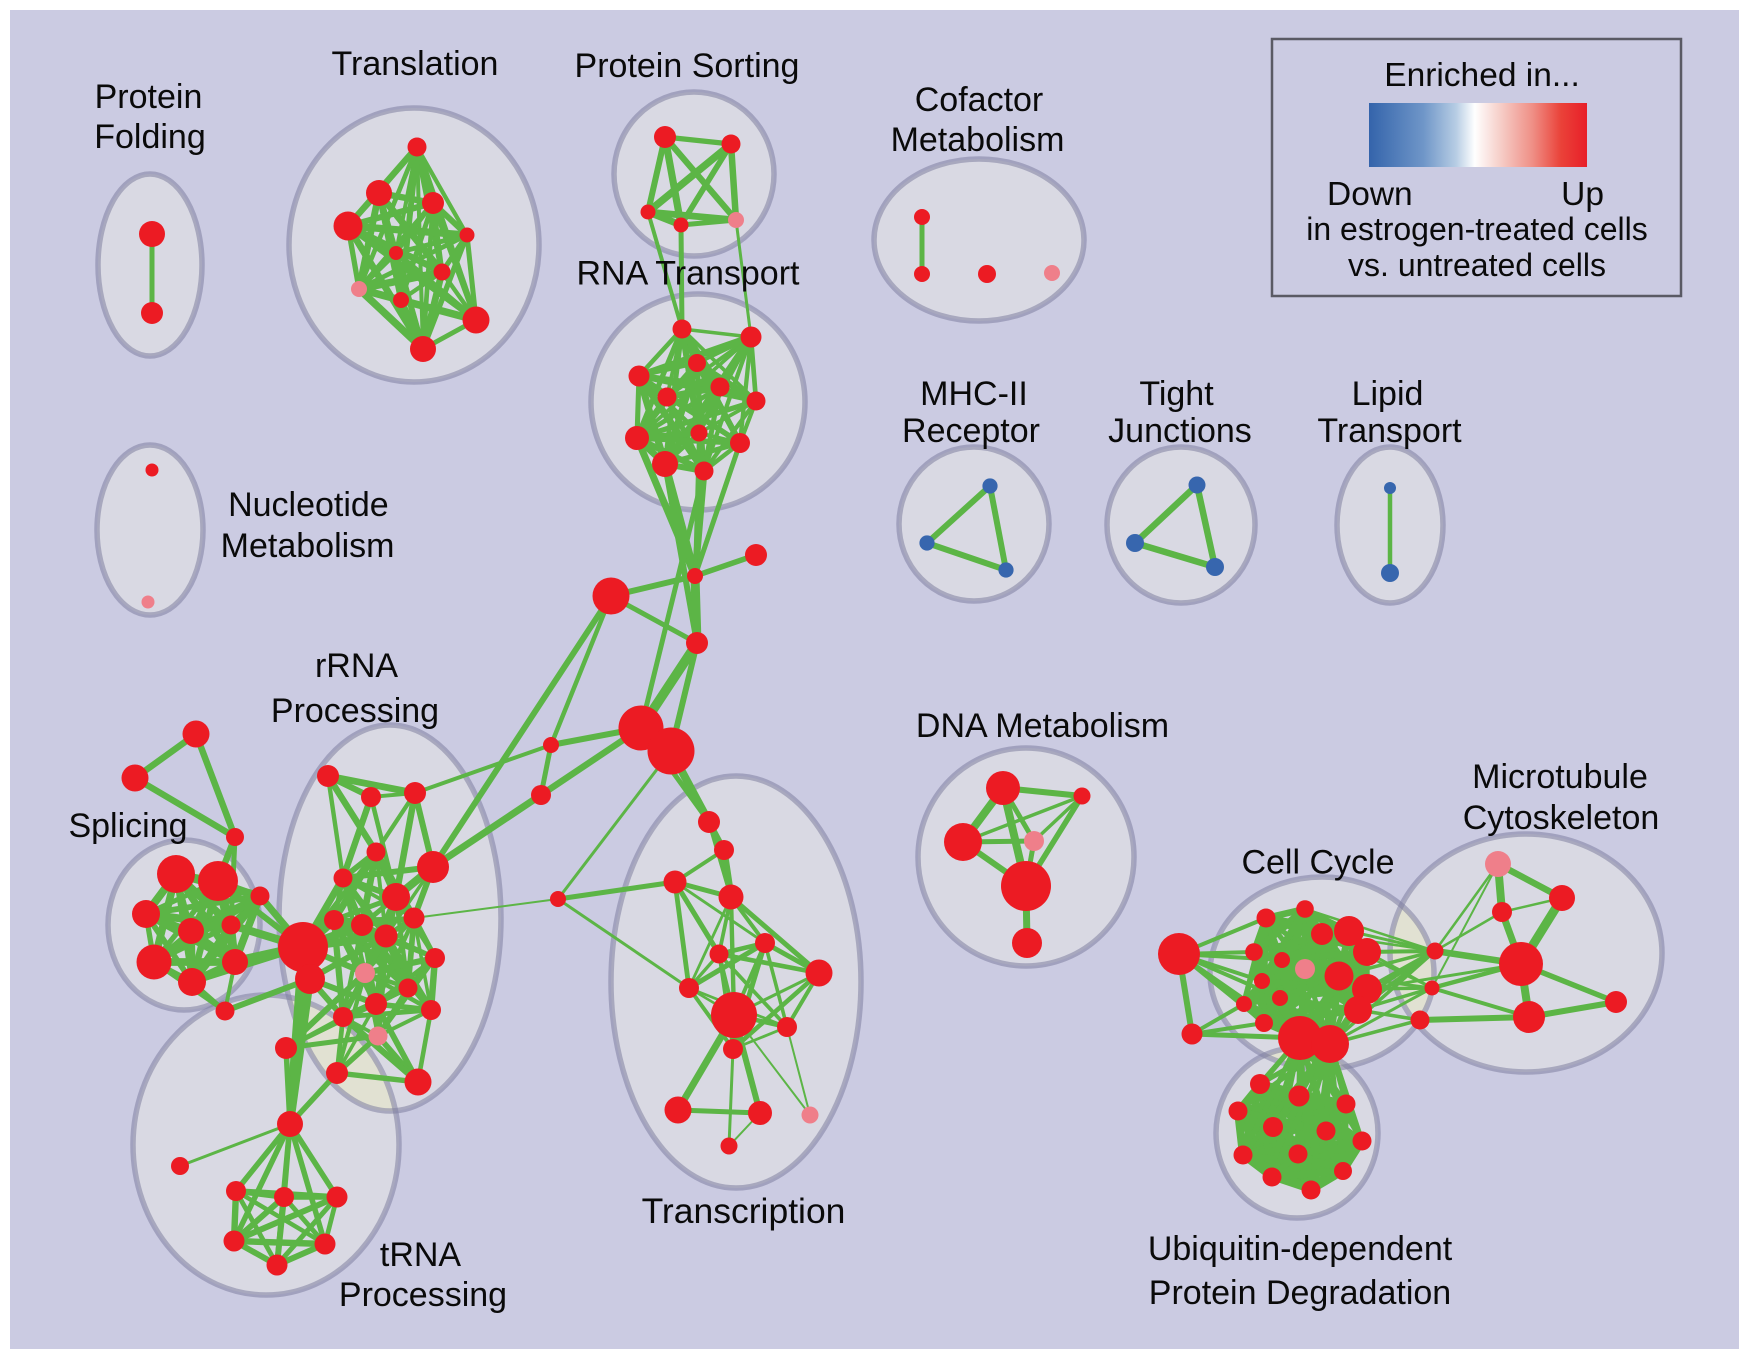  I want to click on svg-text: Translation, so click(415, 64).